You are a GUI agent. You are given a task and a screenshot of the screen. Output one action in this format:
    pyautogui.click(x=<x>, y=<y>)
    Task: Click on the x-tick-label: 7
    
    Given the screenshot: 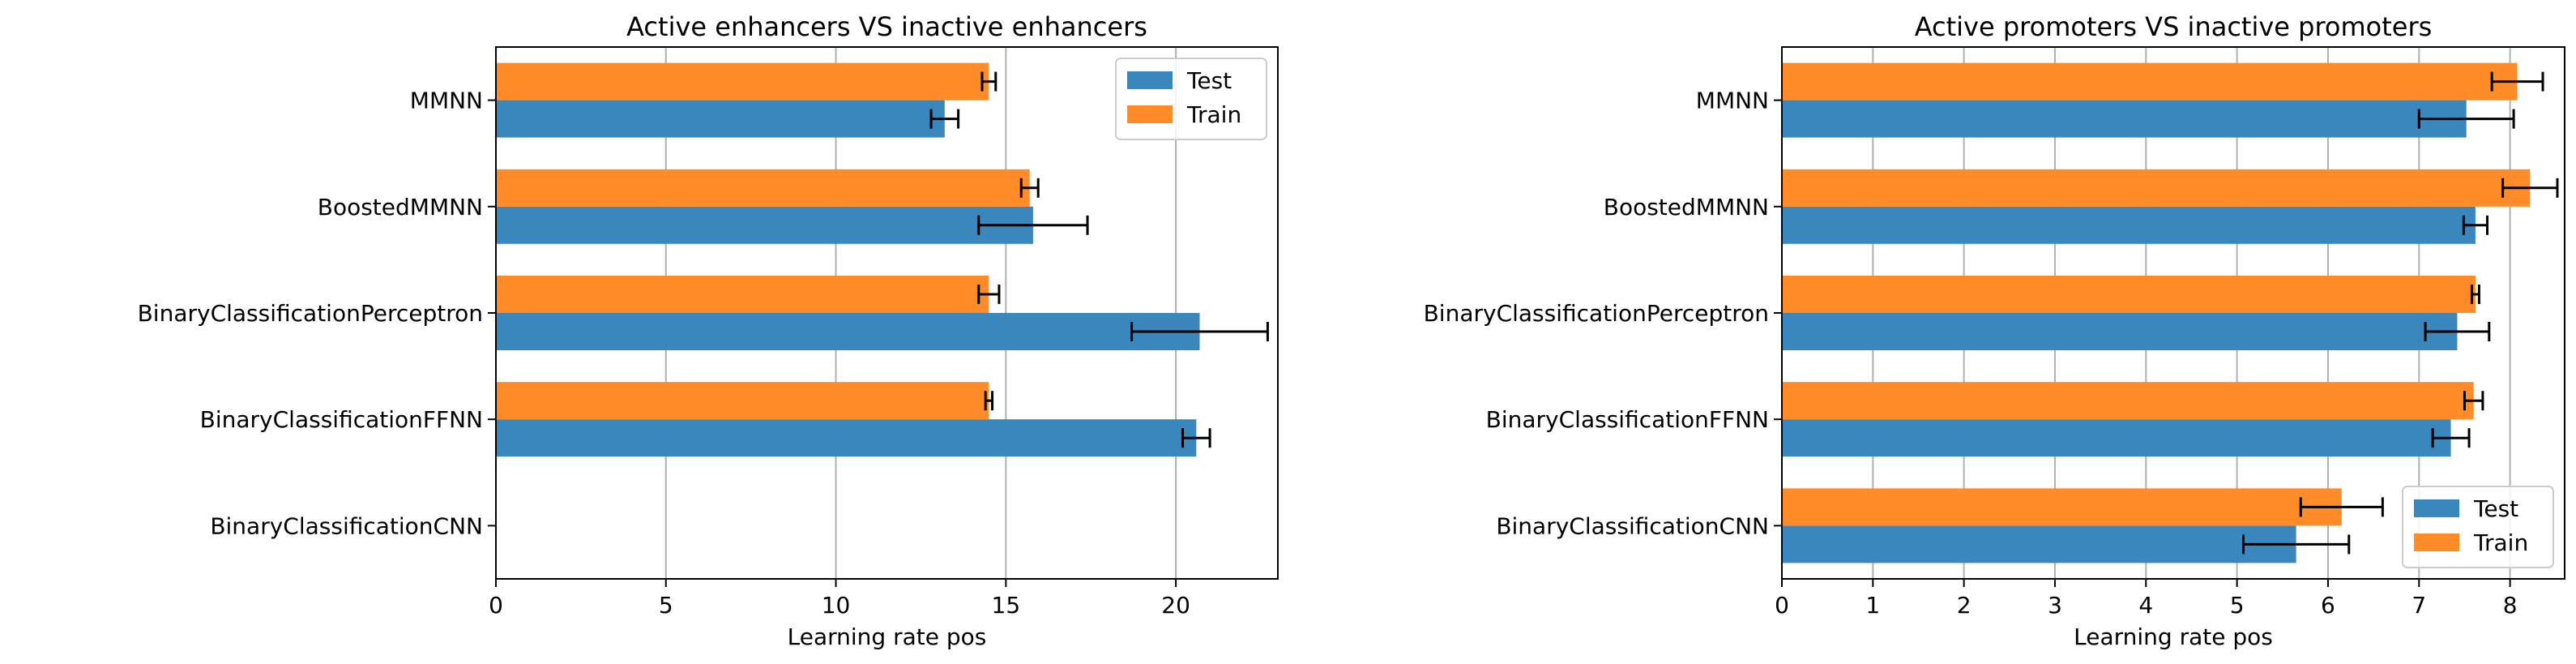 What is the action you would take?
    pyautogui.click(x=2419, y=605)
    